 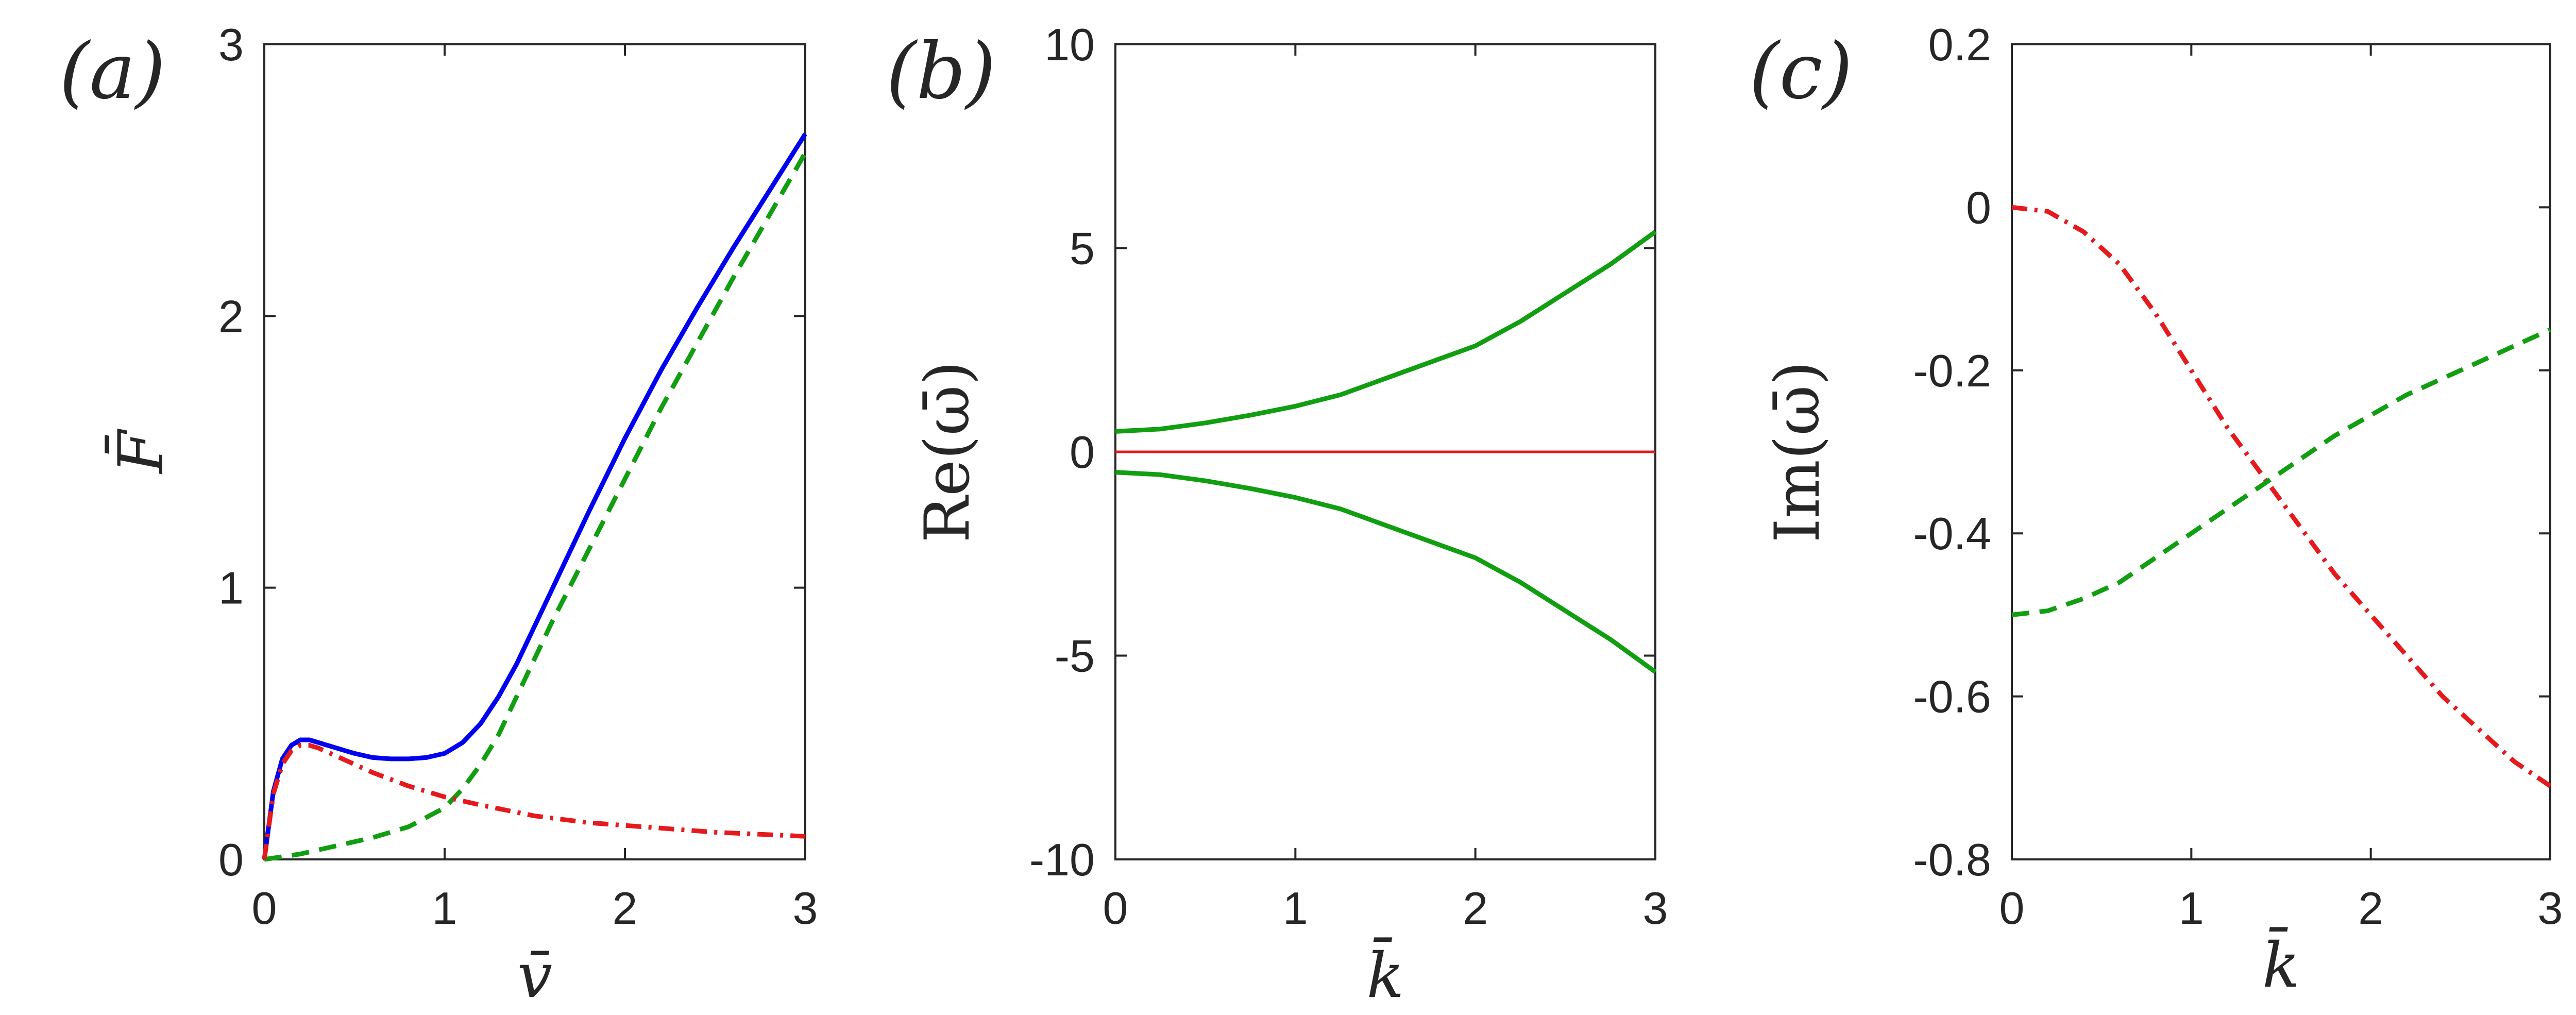 What do you see at coordinates (1952, 534) in the screenshot?
I see `y-tick-label: -0.4` at bounding box center [1952, 534].